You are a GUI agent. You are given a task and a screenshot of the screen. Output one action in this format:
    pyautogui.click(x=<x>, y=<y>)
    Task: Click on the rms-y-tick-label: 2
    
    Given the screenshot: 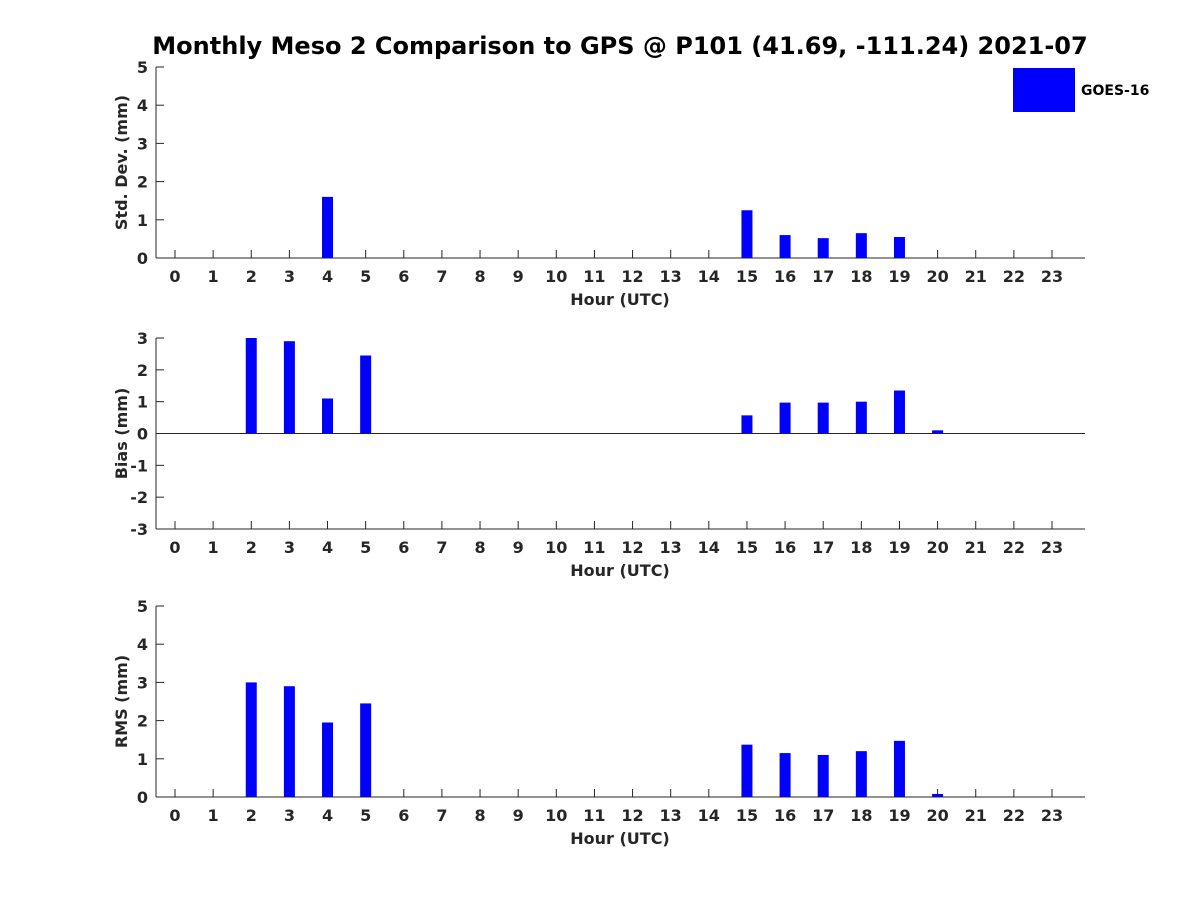 What is the action you would take?
    pyautogui.click(x=142, y=721)
    